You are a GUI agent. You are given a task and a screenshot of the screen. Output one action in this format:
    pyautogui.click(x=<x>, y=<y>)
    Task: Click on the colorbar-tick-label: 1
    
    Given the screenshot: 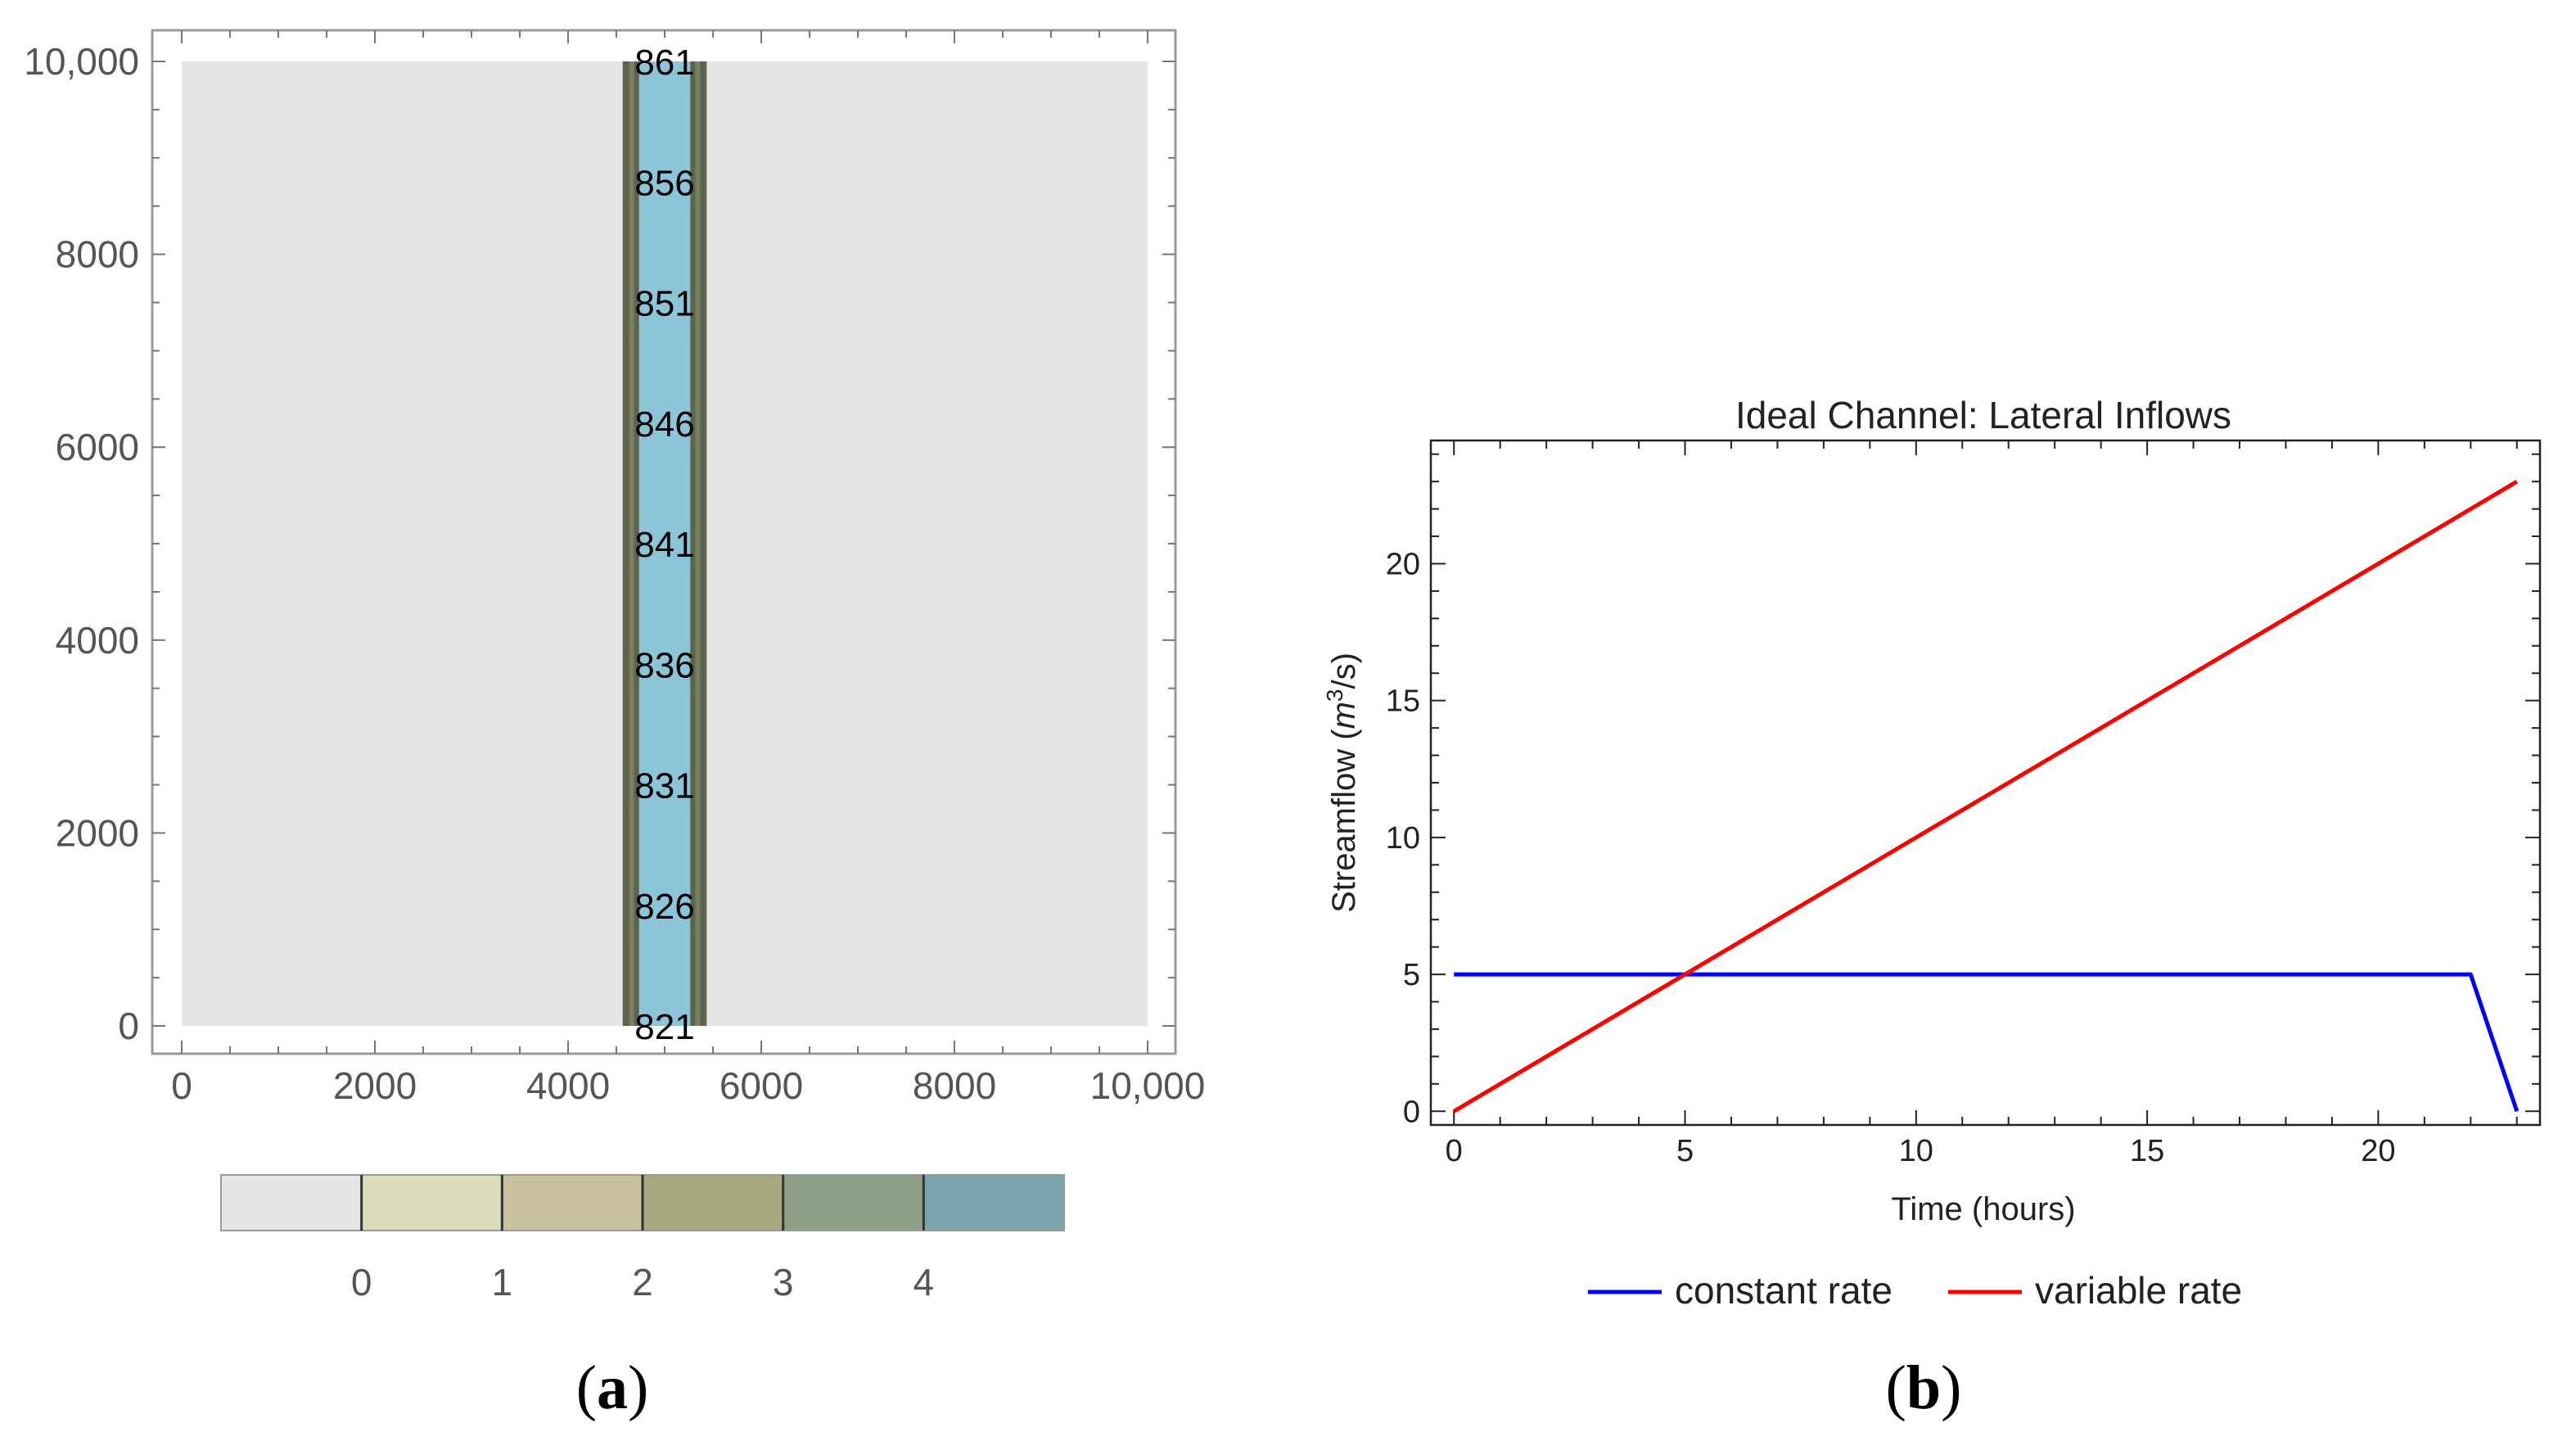 What is the action you would take?
    pyautogui.click(x=502, y=1282)
    